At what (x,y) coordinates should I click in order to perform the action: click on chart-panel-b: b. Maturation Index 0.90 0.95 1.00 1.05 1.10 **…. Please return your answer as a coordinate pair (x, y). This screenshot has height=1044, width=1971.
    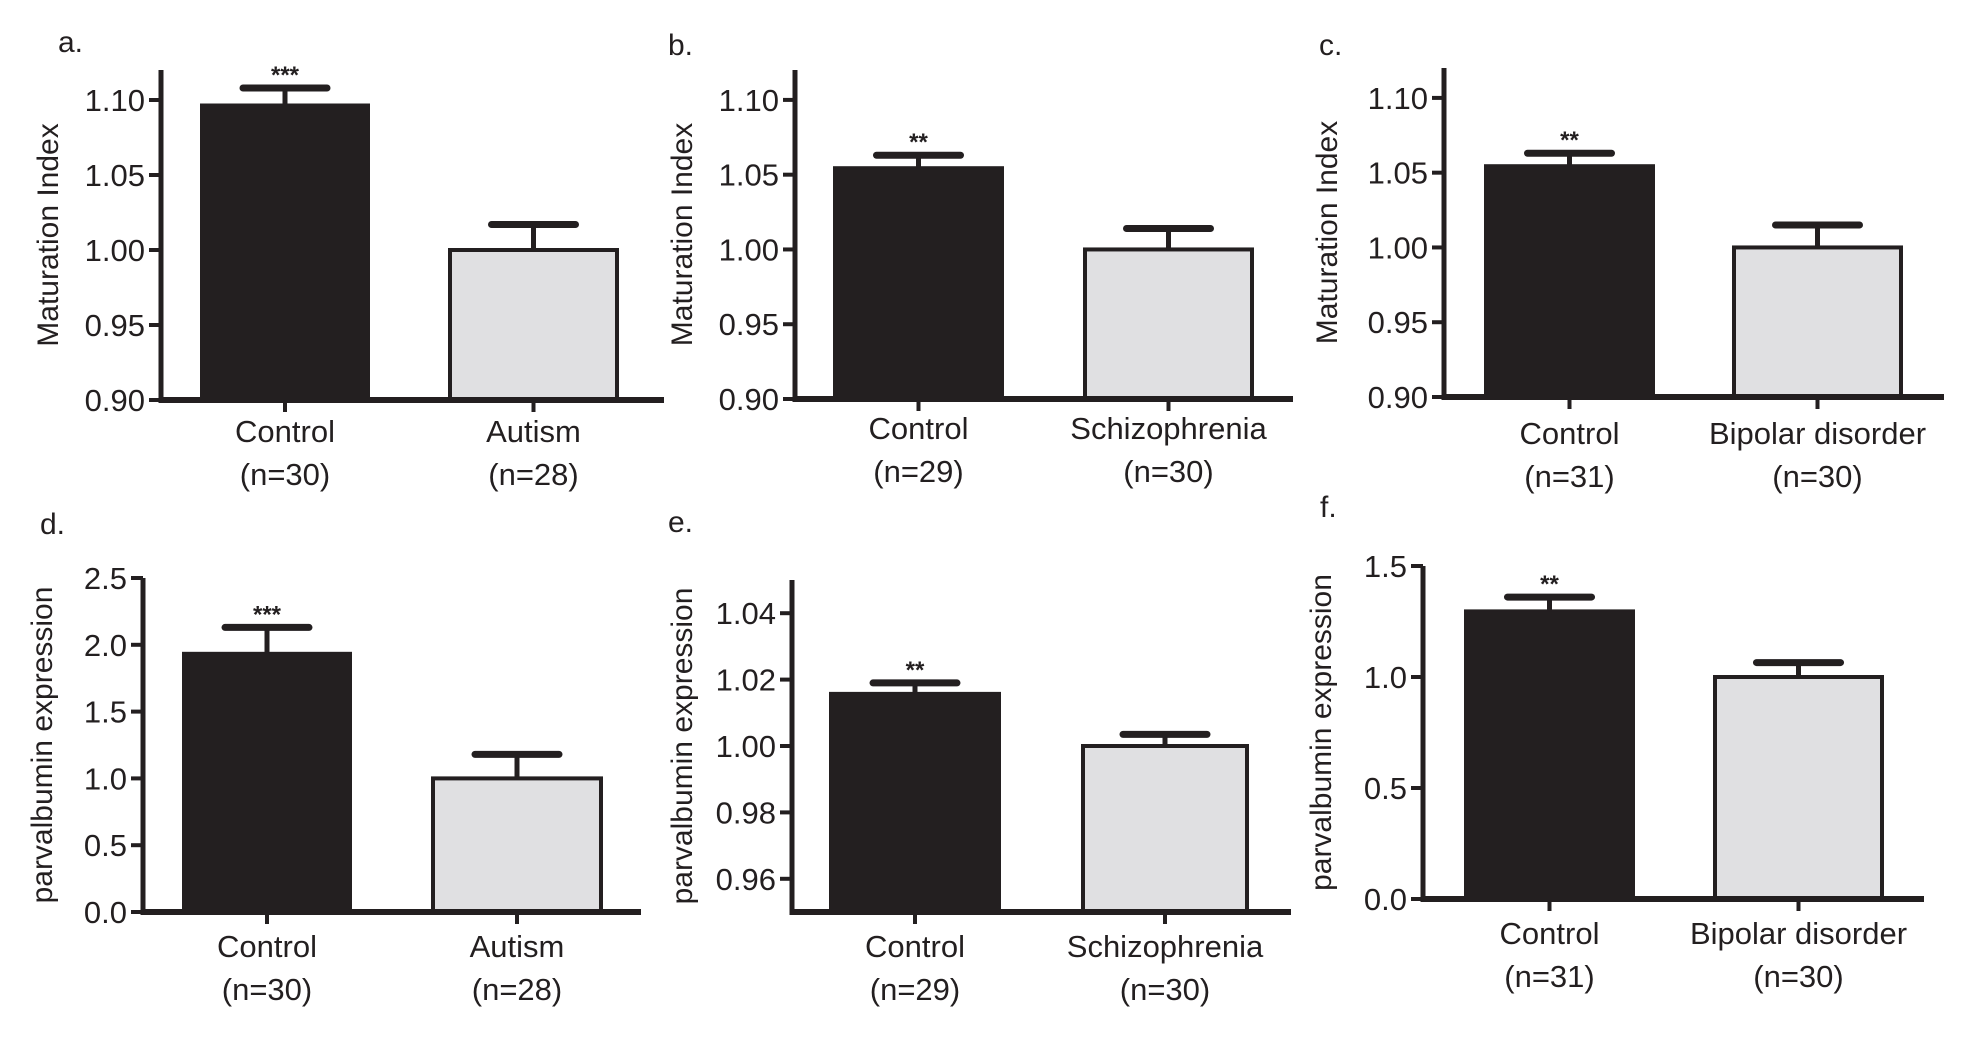
    Looking at the image, I should click on (979, 259).